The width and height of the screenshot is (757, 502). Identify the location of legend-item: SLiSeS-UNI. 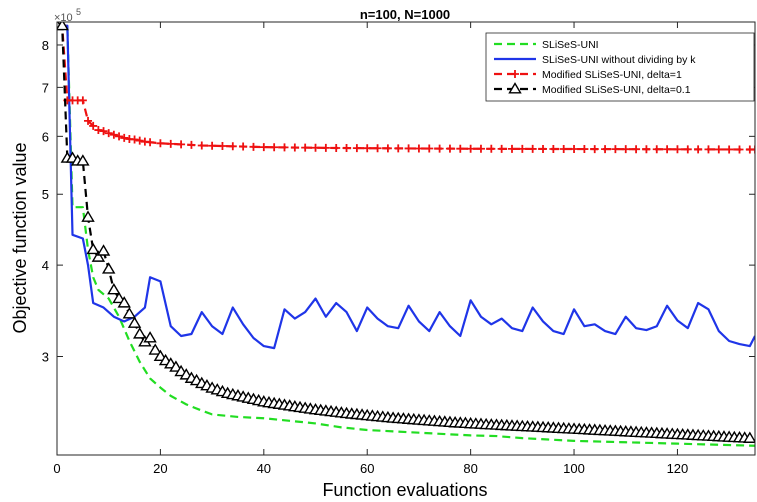
(546, 45).